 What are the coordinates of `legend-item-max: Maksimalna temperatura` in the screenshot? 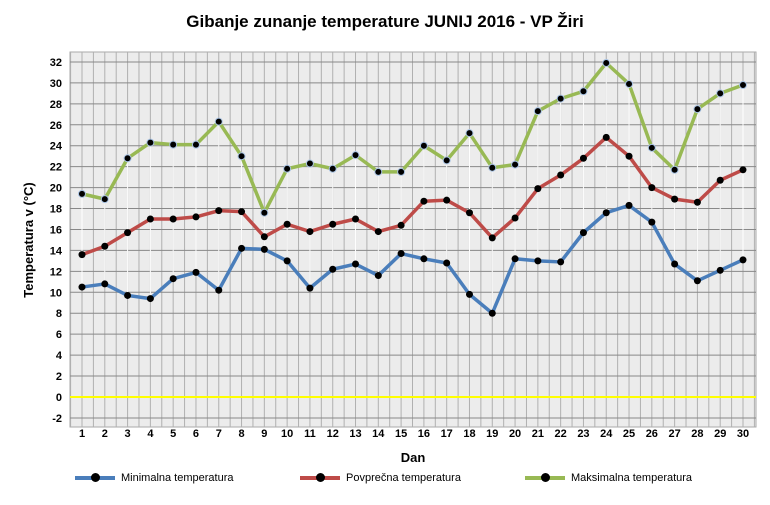 It's located at (608, 478).